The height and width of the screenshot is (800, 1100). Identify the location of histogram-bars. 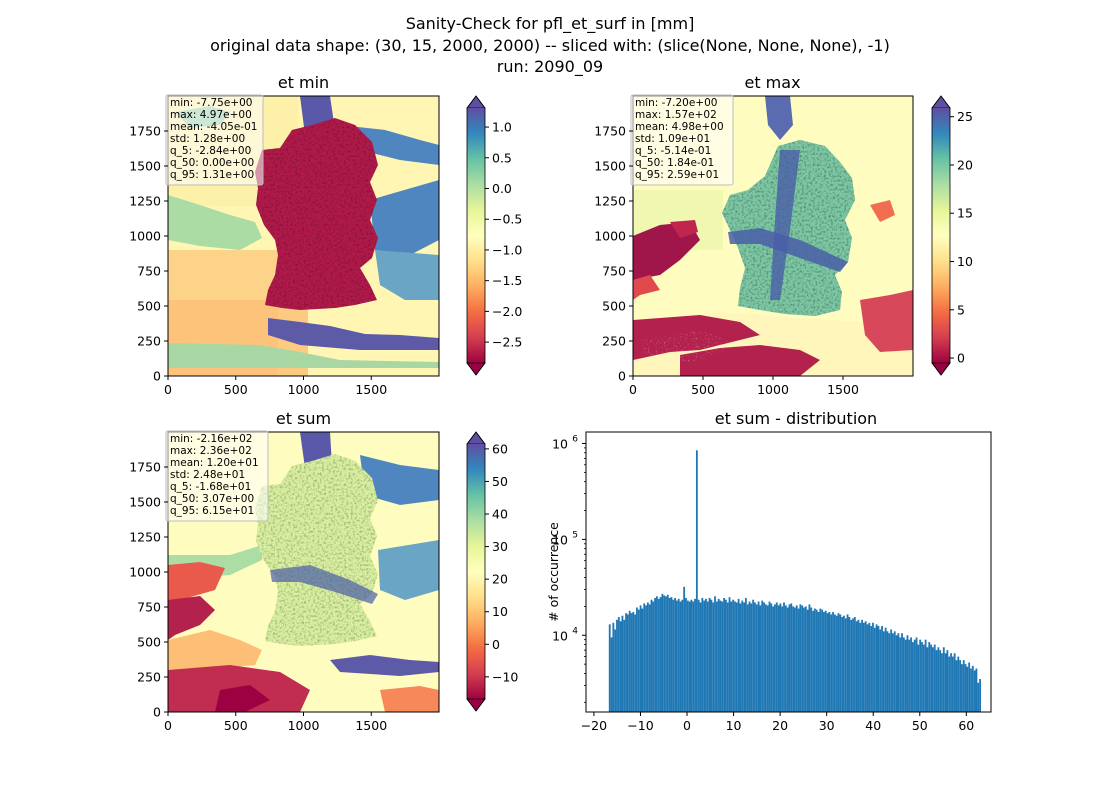
(794, 581).